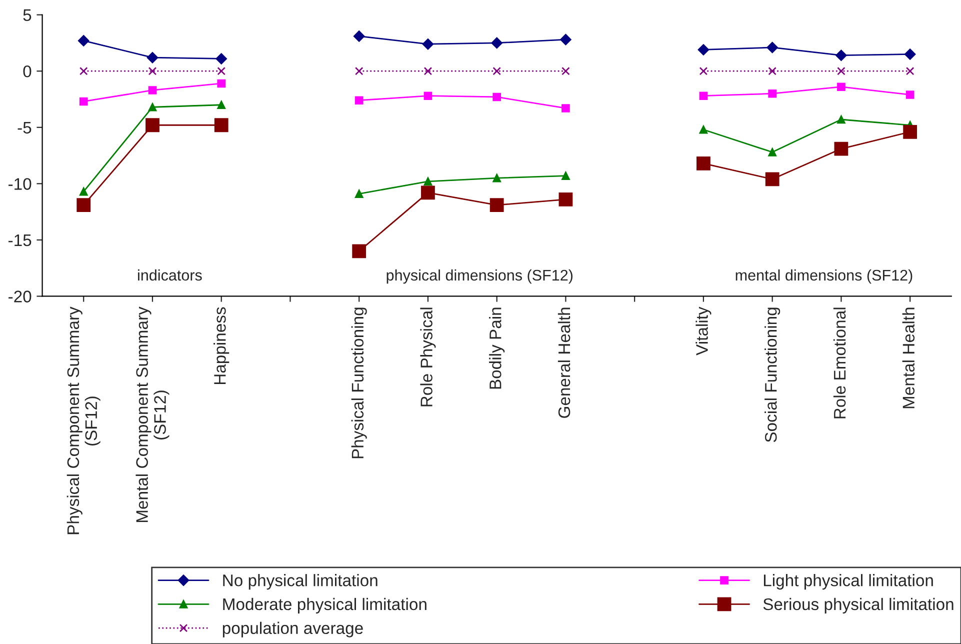 The width and height of the screenshot is (961, 644). Describe the element at coordinates (27, 15) in the screenshot. I see `y-tick-label: 5` at that location.